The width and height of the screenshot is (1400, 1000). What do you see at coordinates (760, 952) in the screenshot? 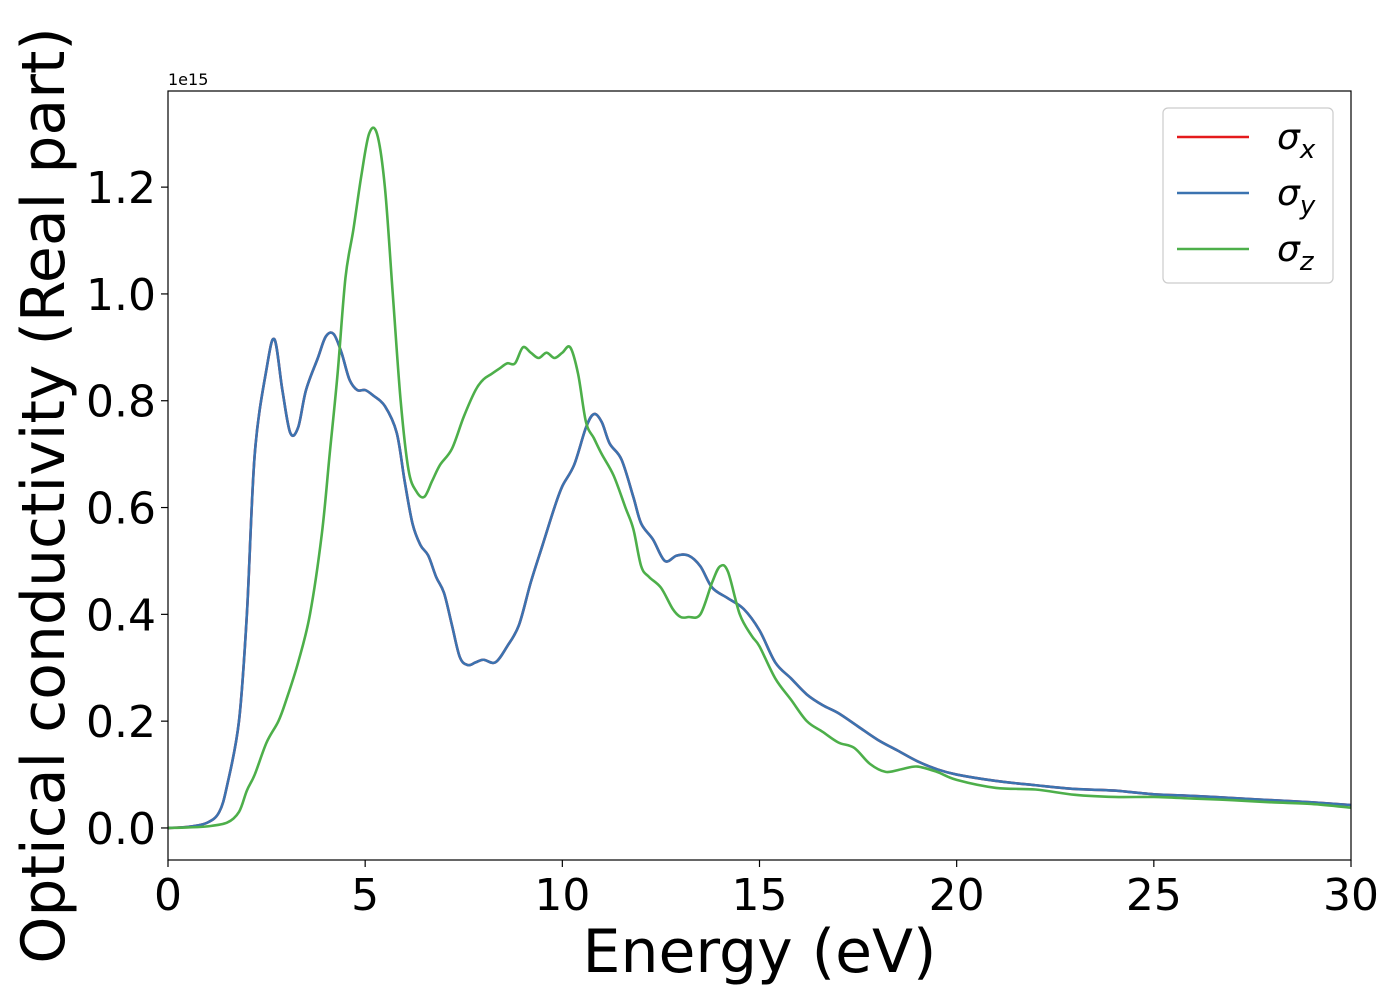
I see `x-axis-label: Energy (eV)` at bounding box center [760, 952].